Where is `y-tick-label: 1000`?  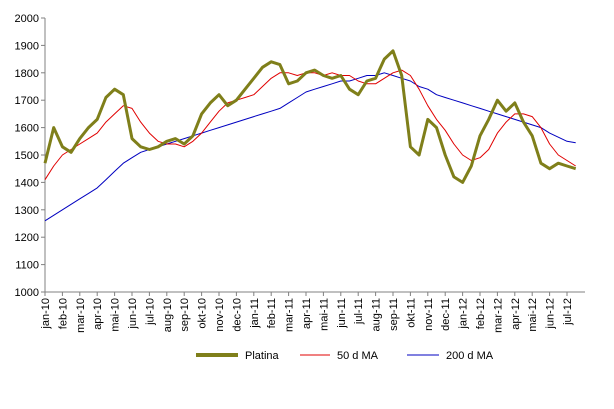 y-tick-label: 1000 is located at coordinates (27, 293).